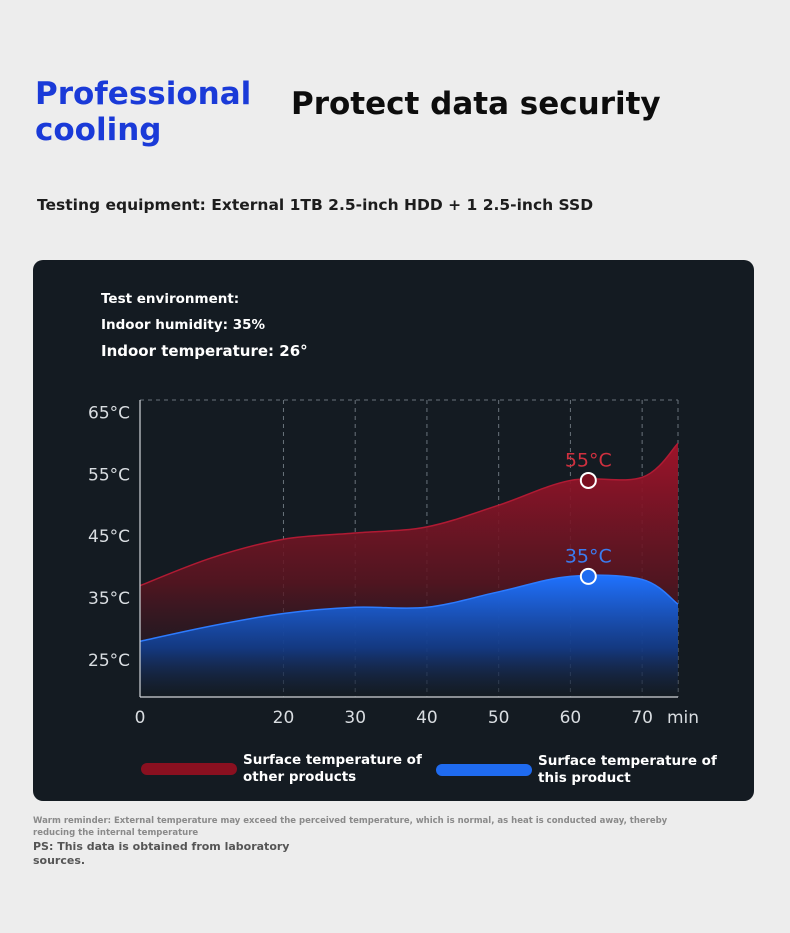  What do you see at coordinates (109, 413) in the screenshot?
I see `y-tick-label: 65°C` at bounding box center [109, 413].